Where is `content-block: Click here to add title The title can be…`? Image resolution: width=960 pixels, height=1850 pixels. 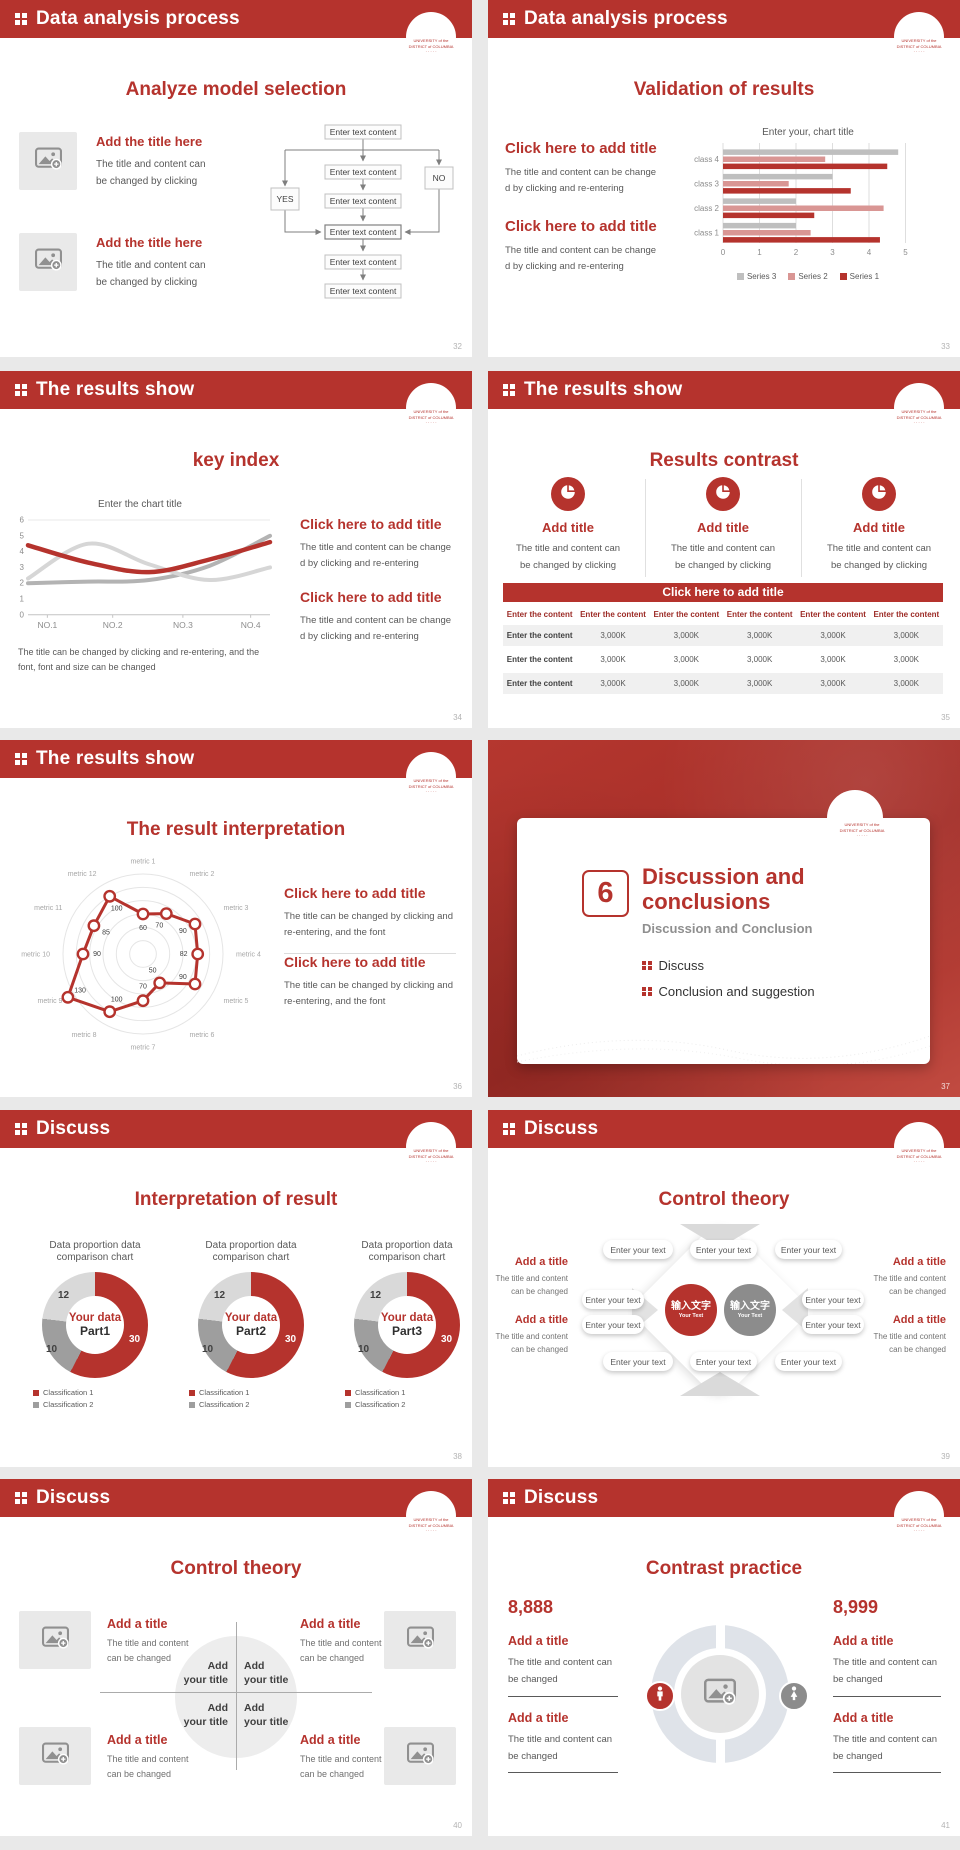
content-block: Click here to add title The title can be… is located at coordinates (370, 919).